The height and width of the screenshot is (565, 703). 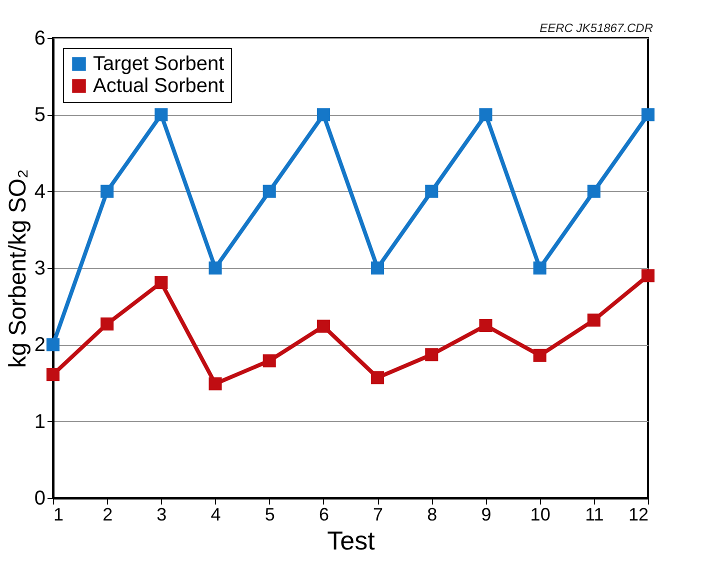 What do you see at coordinates (351, 541) in the screenshot?
I see `x-axis-title: Test` at bounding box center [351, 541].